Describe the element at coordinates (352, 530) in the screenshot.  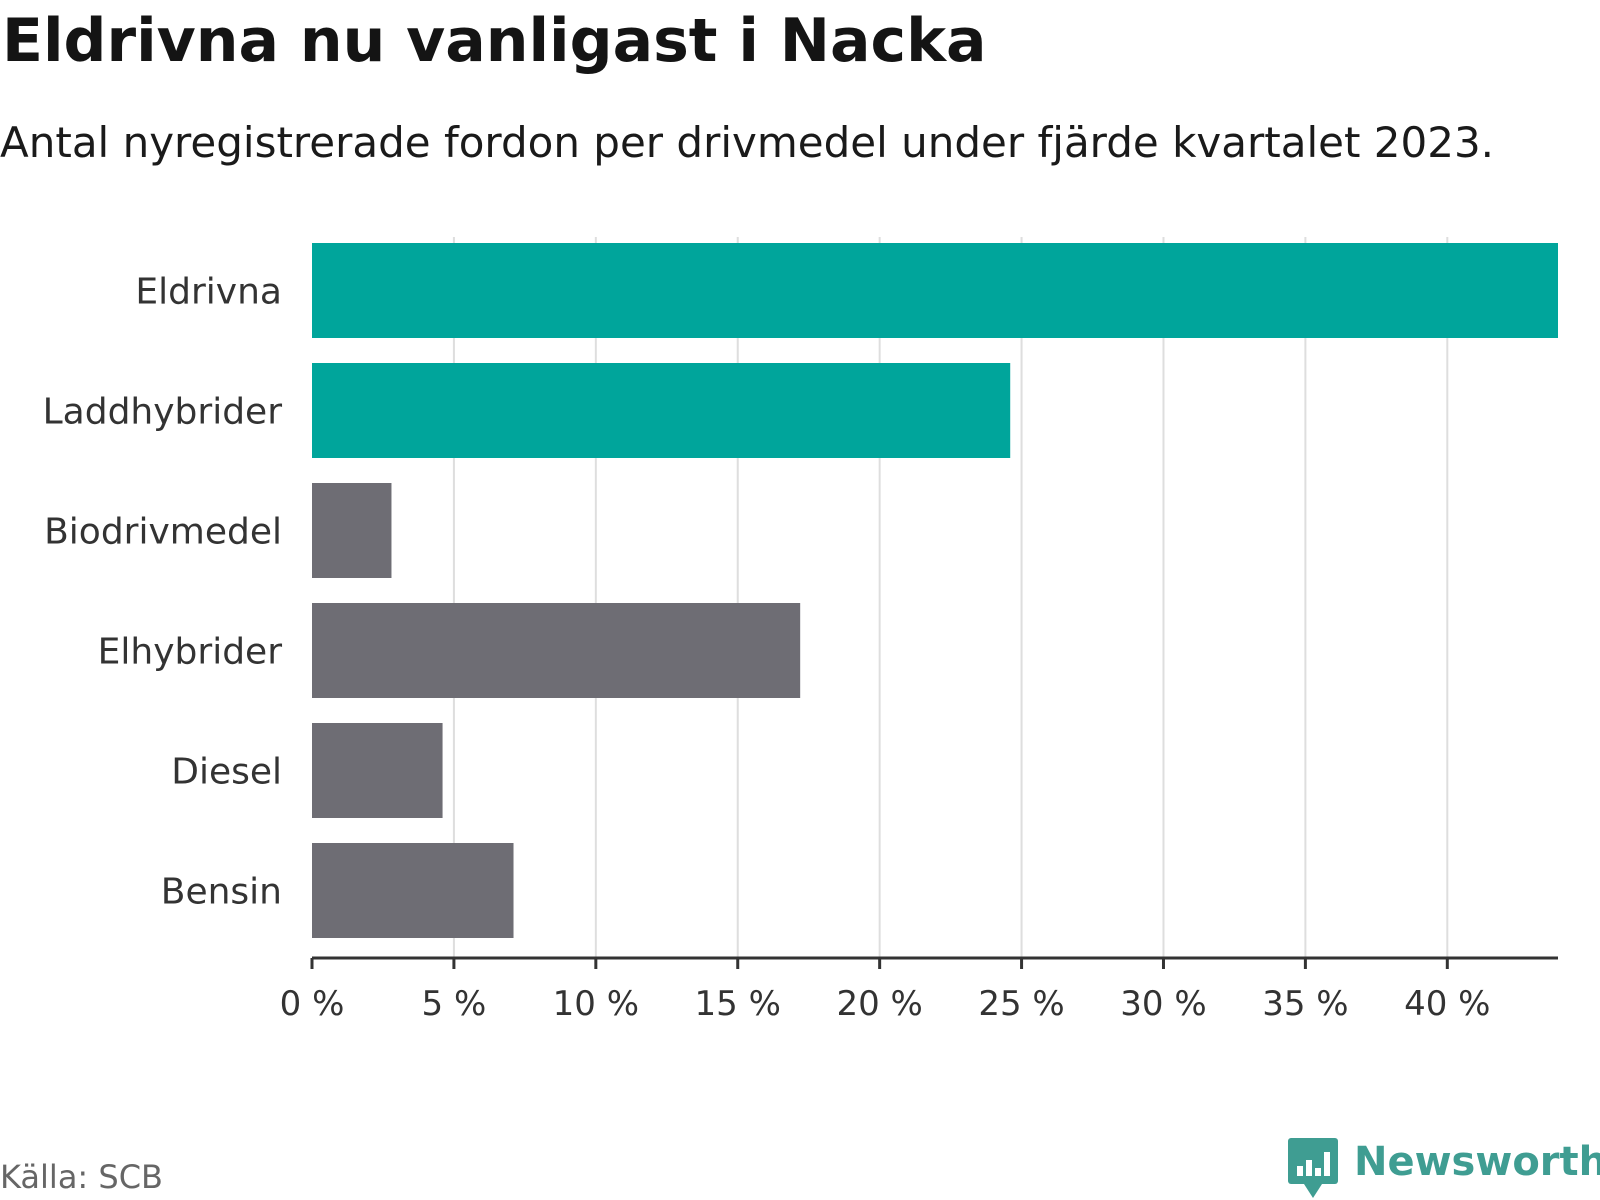
I see `bar-biodrivmedel` at that location.